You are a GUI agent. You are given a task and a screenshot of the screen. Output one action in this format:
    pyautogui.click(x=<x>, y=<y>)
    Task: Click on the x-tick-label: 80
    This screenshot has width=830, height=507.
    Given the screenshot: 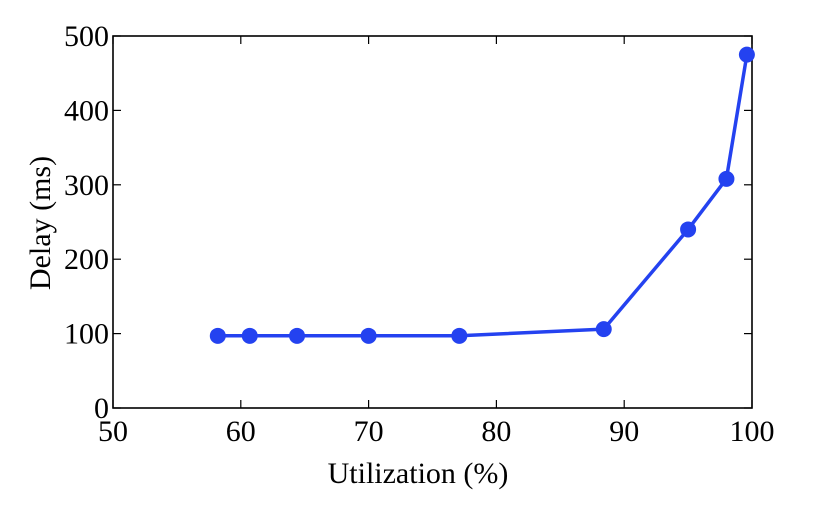 What is the action you would take?
    pyautogui.click(x=496, y=431)
    